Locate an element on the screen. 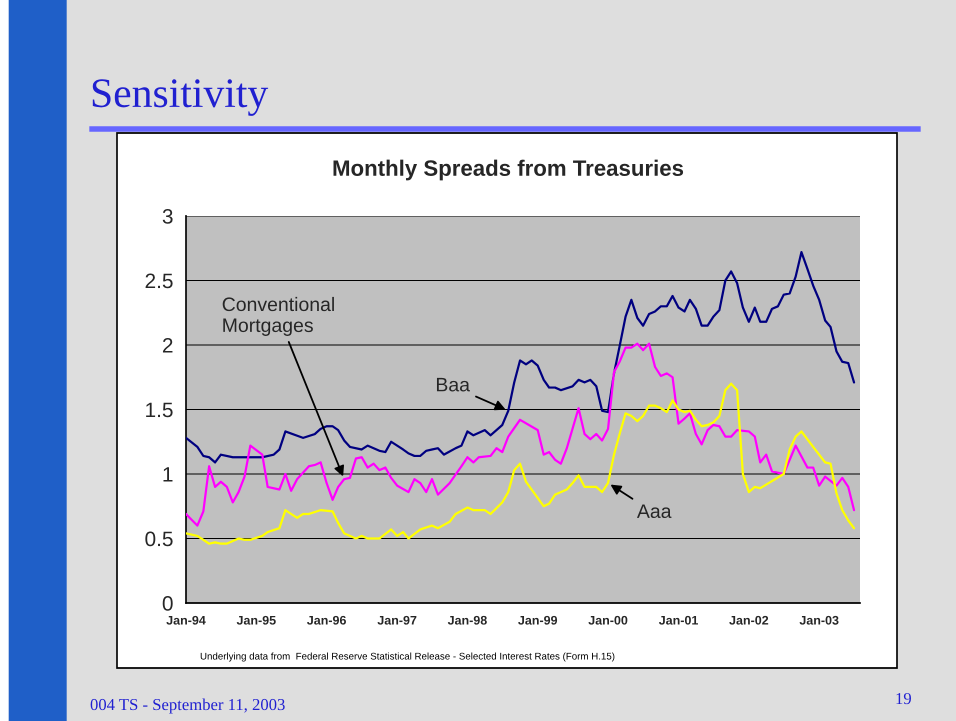 Image resolution: width=956 pixels, height=721 pixels. text: 19 is located at coordinates (903, 698).